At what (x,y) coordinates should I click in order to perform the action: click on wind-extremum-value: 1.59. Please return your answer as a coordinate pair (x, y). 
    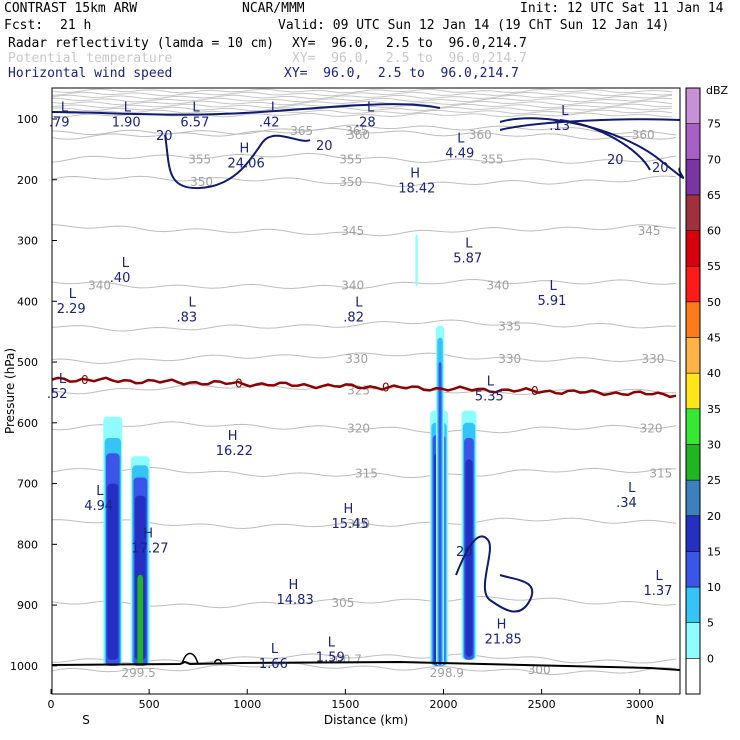
    Looking at the image, I should click on (330, 658).